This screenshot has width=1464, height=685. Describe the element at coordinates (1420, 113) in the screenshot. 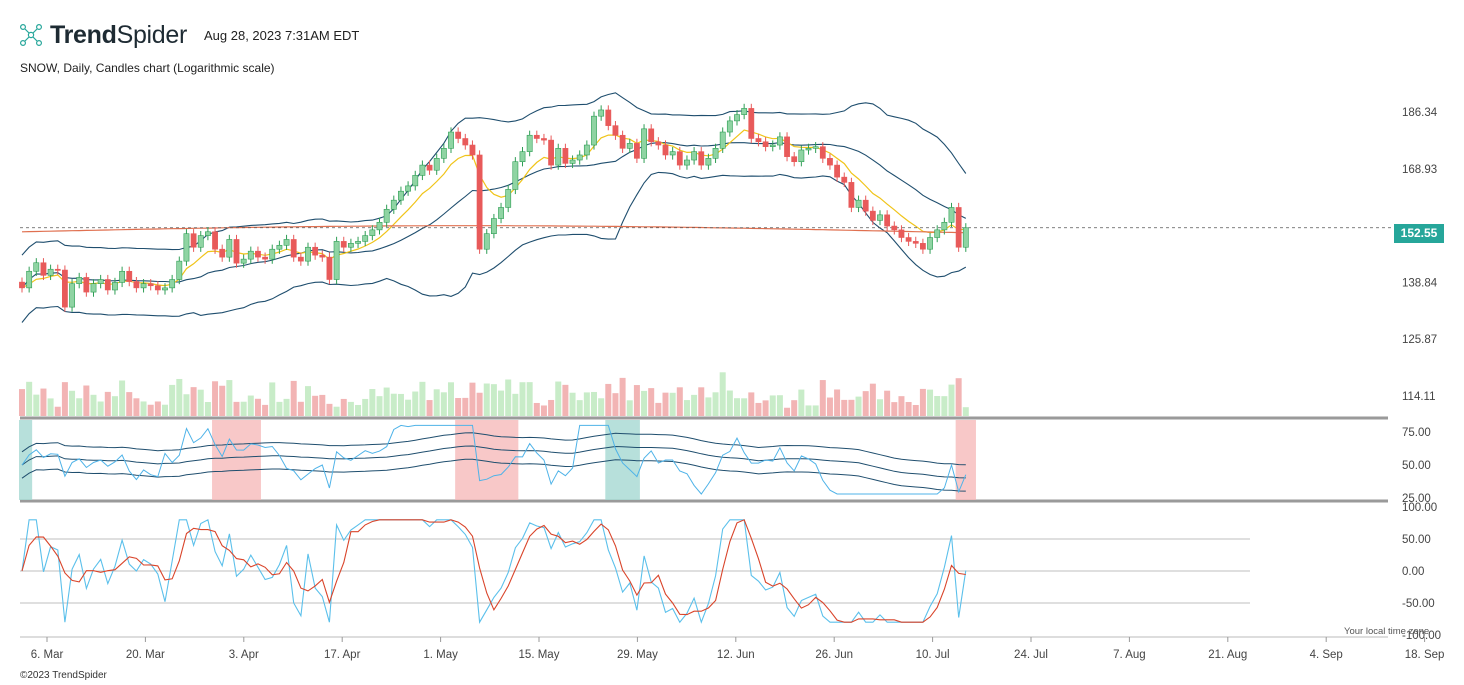

I see `price-tick-label: 186.34` at that location.